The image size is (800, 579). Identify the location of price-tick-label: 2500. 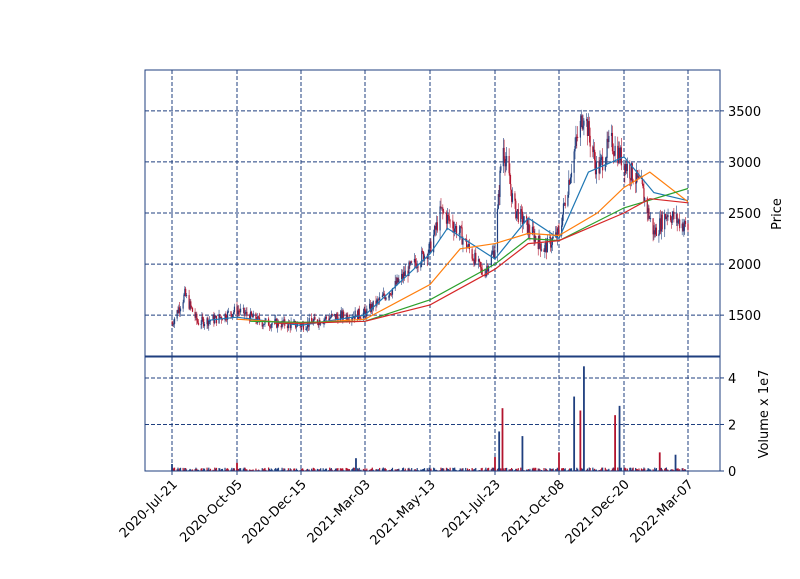
(744, 214).